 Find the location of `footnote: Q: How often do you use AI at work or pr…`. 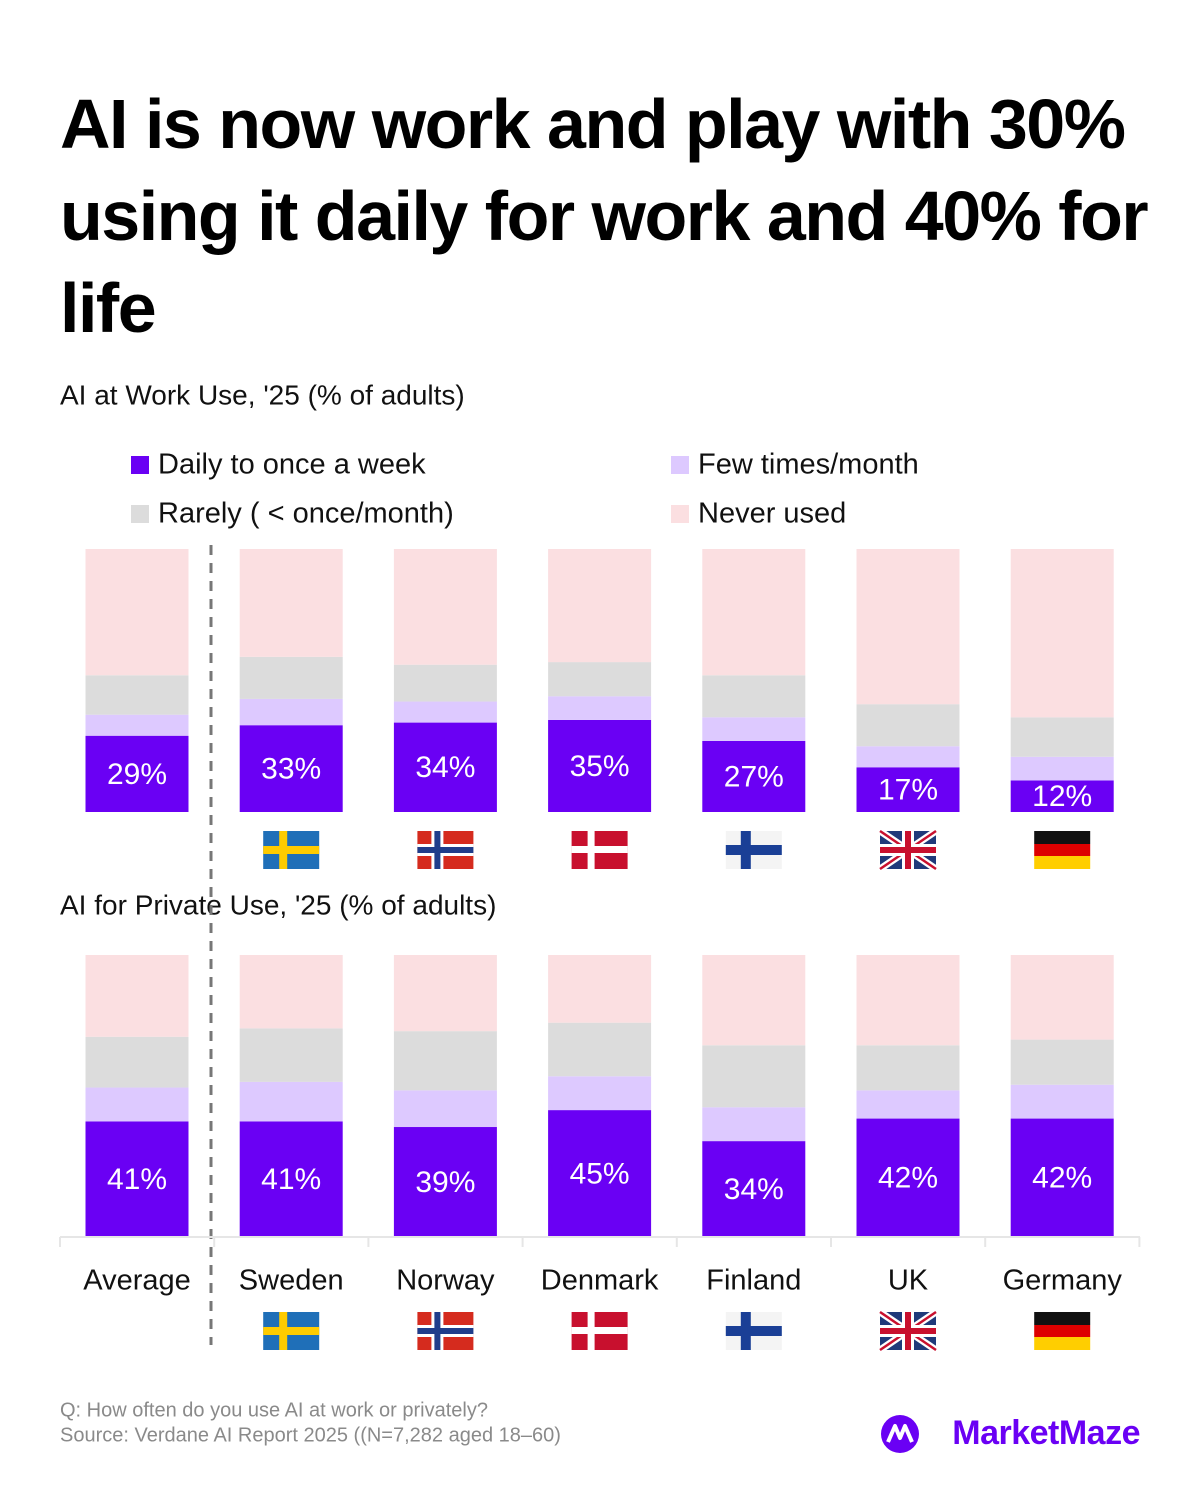

footnote: Q: How often do you use AI at work or pr… is located at coordinates (274, 1410).